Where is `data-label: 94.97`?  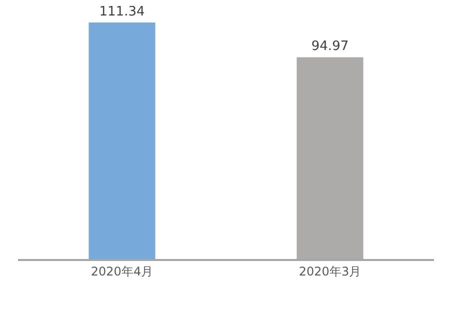 data-label: 94.97 is located at coordinates (330, 46).